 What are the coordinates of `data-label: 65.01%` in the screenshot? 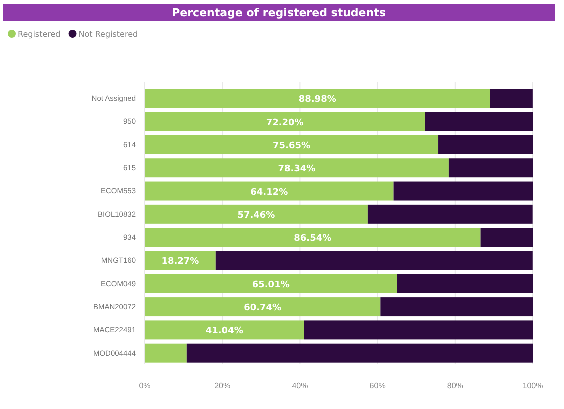 It's located at (271, 285).